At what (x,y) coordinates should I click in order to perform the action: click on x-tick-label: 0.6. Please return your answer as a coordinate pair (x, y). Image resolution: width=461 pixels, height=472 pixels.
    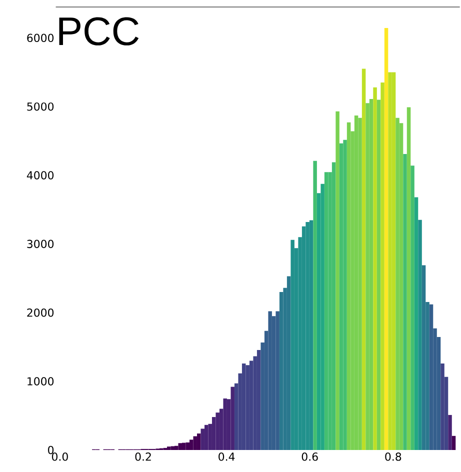
    Looking at the image, I should click on (310, 456).